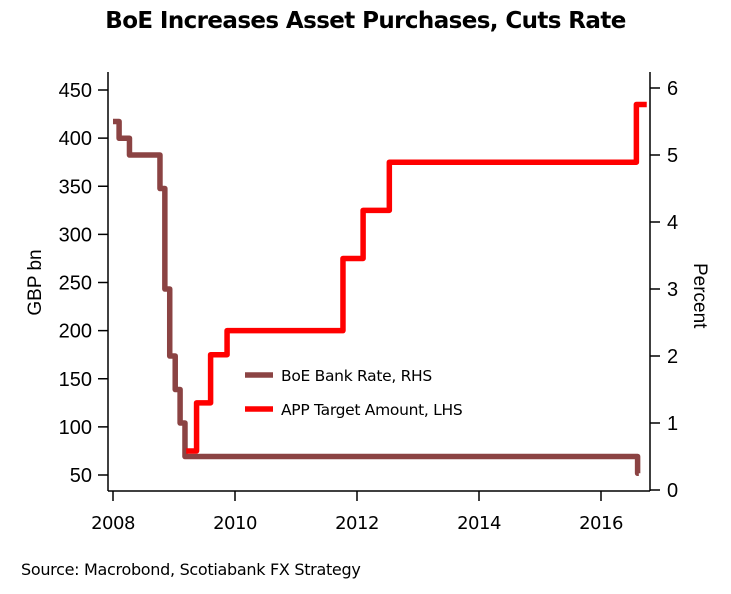 Image resolution: width=731 pixels, height=594 pixels. What do you see at coordinates (75, 428) in the screenshot?
I see `y-left-tick-label: 100` at bounding box center [75, 428].